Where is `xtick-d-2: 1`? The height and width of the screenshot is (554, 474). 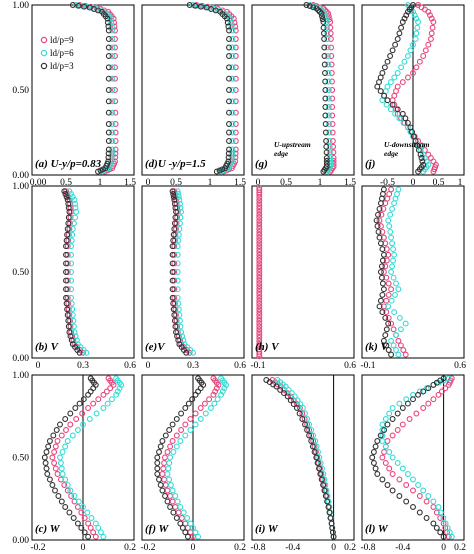 xtick-d-2: 1 is located at coordinates (210, 183).